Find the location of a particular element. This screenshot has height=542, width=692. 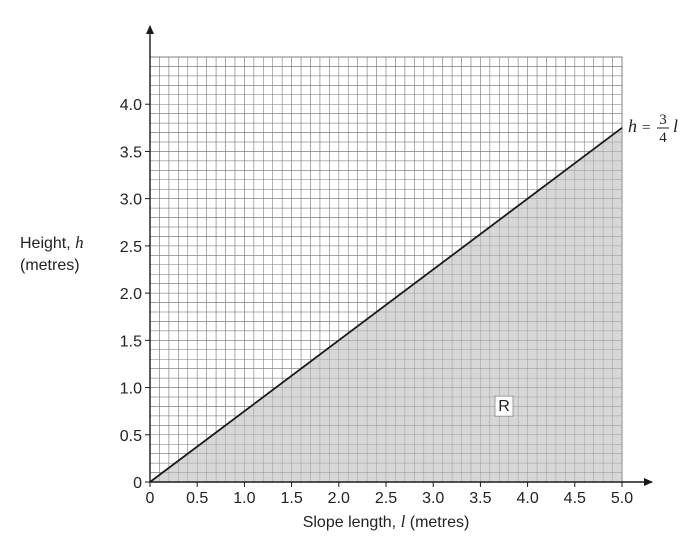

equation-denominator: 4 is located at coordinates (663, 138).